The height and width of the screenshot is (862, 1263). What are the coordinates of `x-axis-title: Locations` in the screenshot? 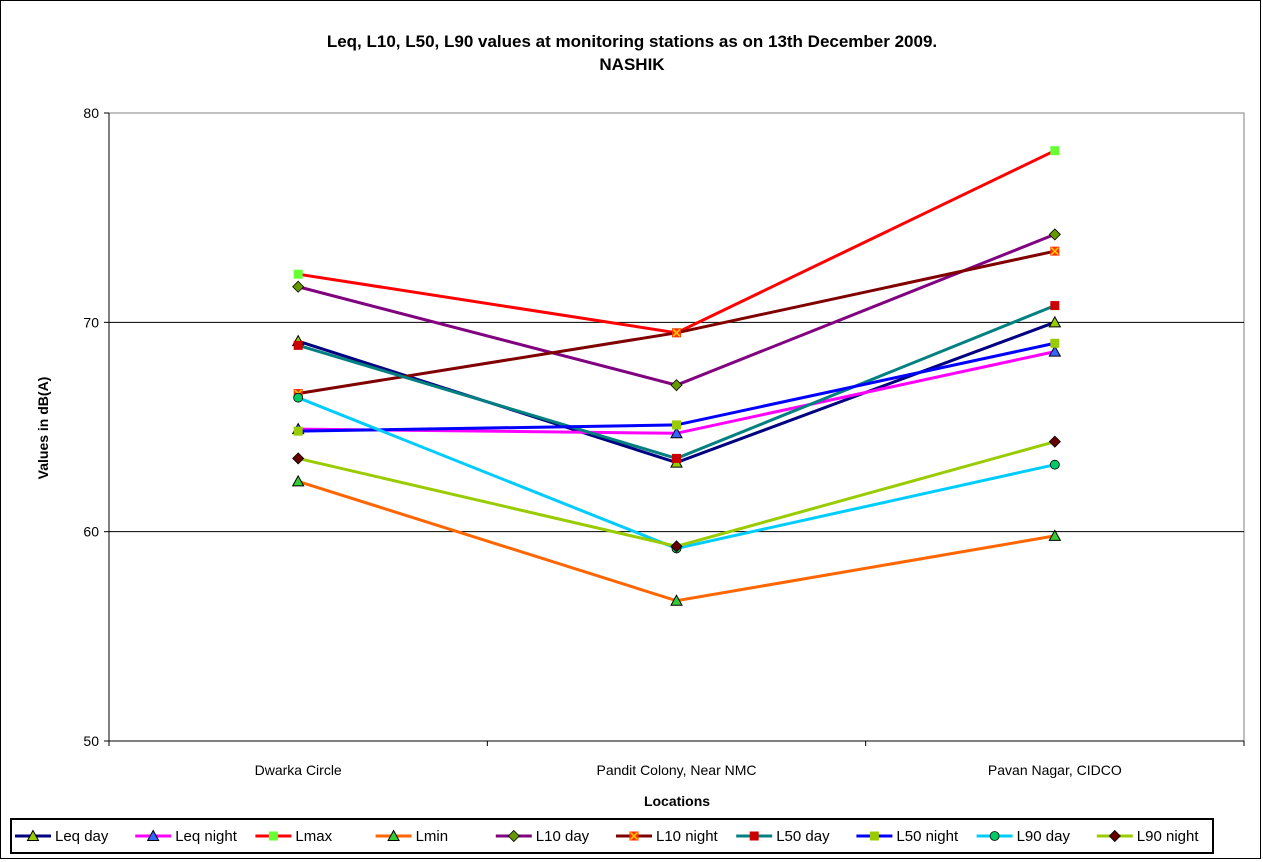 It's located at (677, 801).